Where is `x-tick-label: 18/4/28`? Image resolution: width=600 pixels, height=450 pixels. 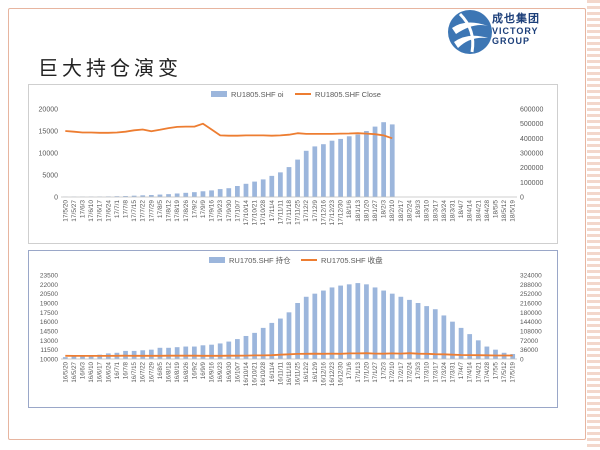
x-tick-label: 18/4/28 is located at coordinates (487, 211).